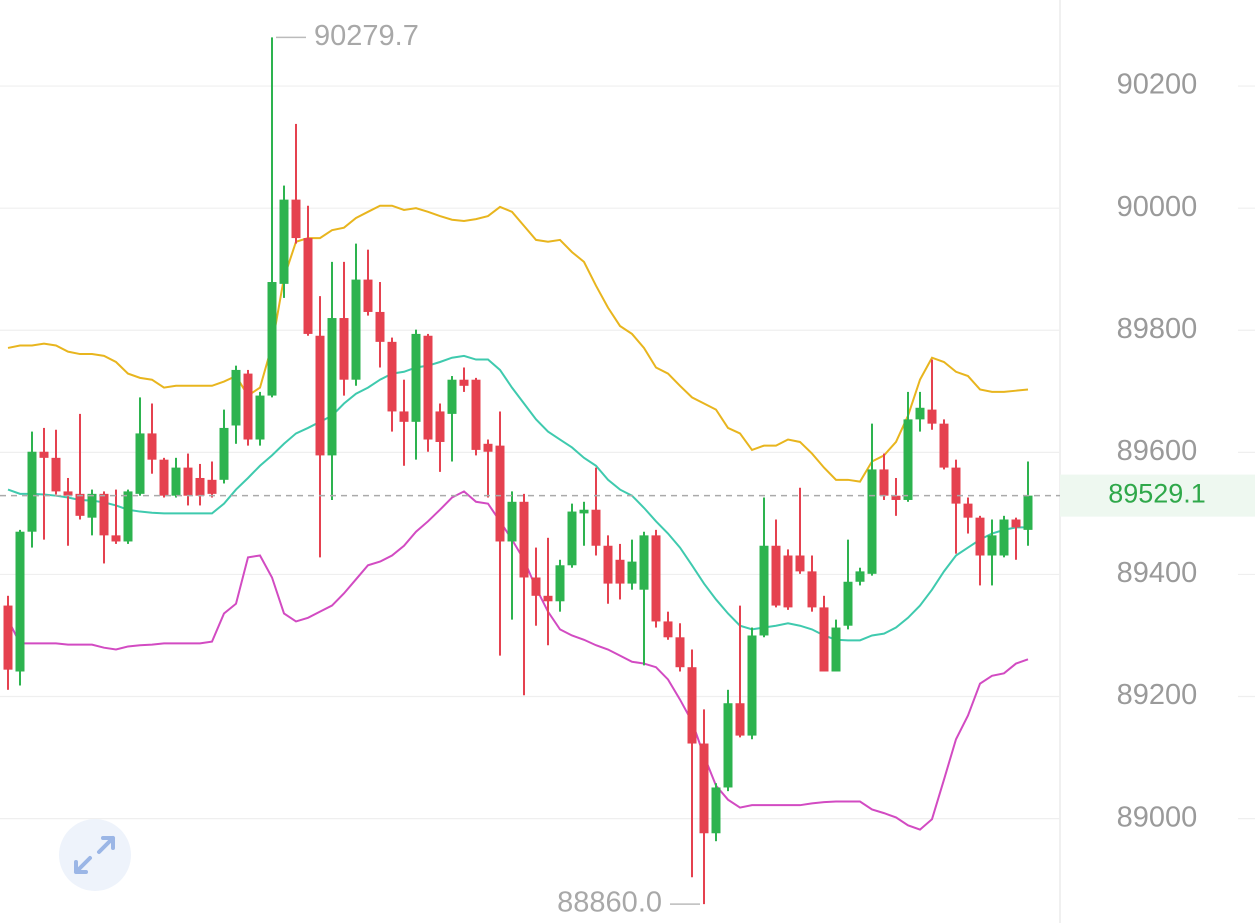 The width and height of the screenshot is (1255, 923). I want to click on last-price-label: 89529.1, so click(1157, 494).